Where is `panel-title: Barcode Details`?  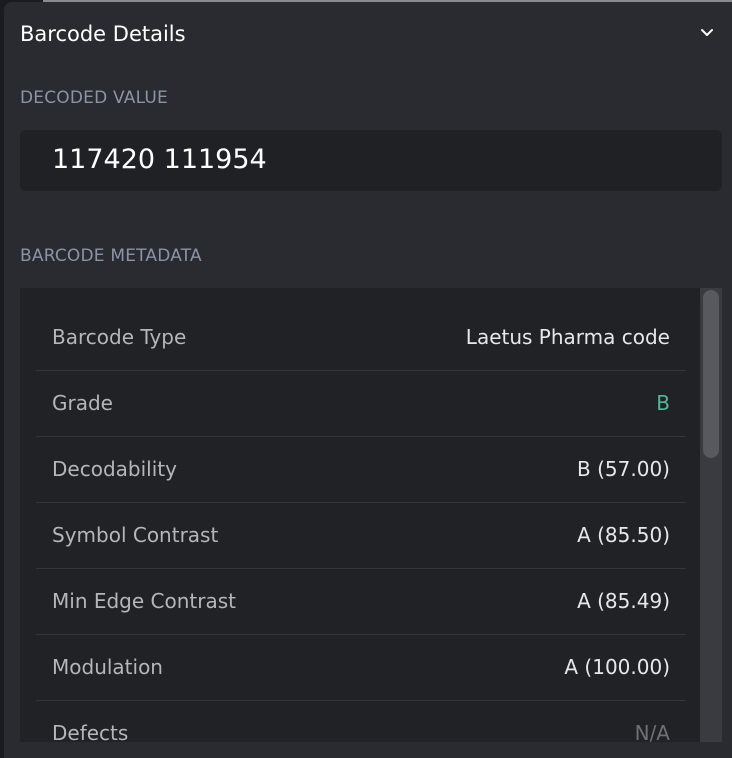 panel-title: Barcode Details is located at coordinates (103, 34).